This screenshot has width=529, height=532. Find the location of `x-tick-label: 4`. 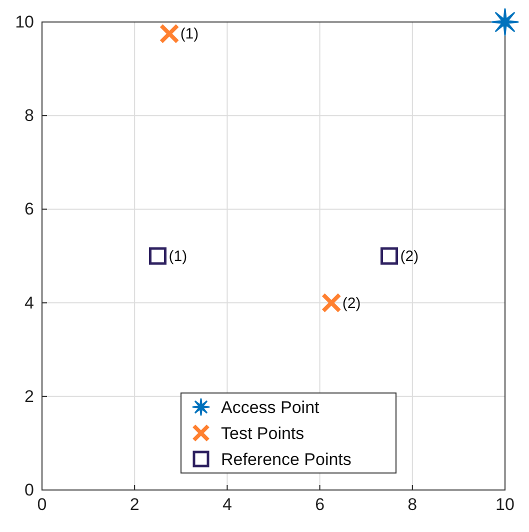

x-tick-label: 4 is located at coordinates (227, 504).